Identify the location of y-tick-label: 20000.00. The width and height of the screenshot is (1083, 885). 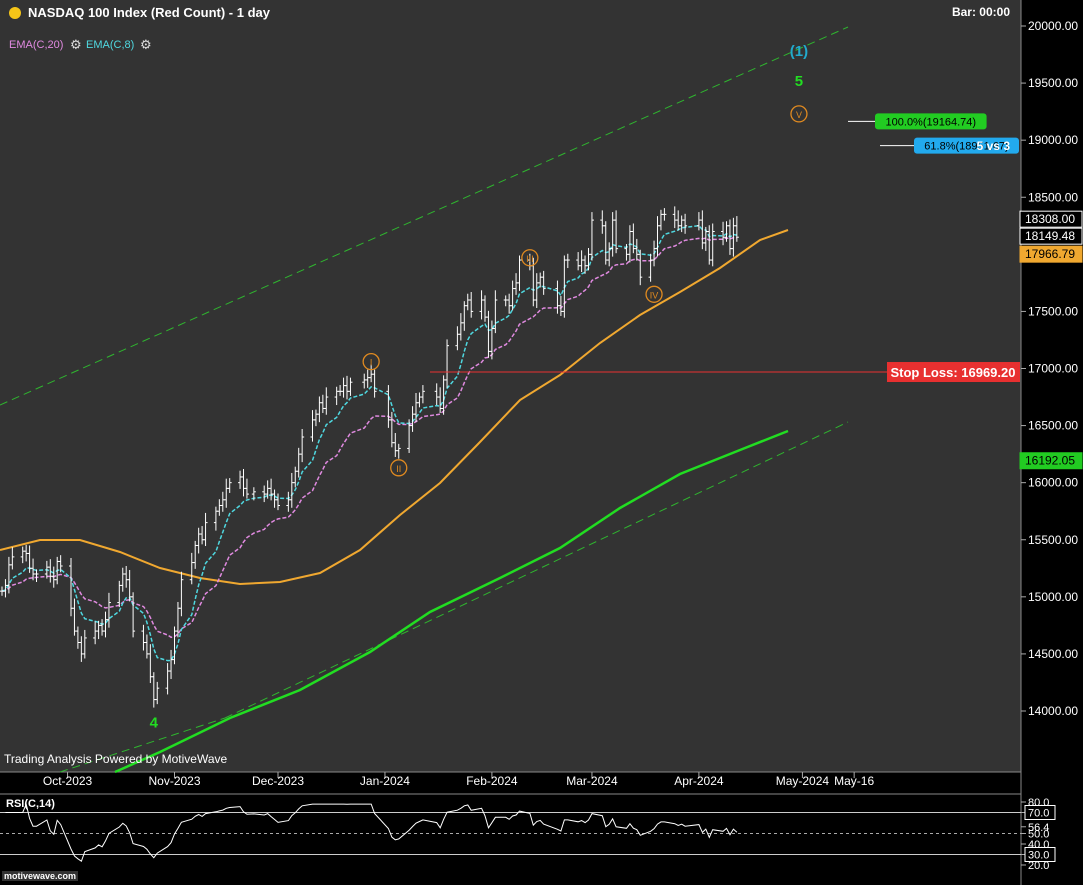
(1053, 26).